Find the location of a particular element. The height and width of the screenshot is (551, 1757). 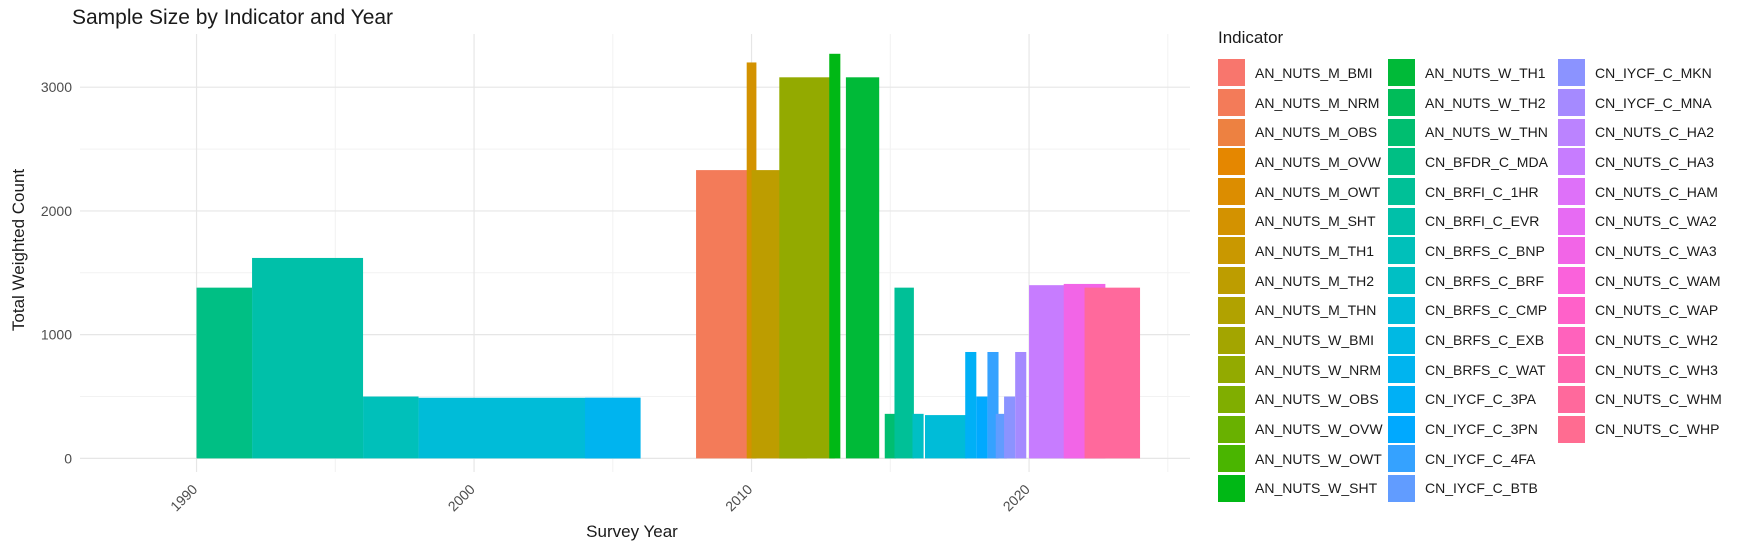

legend-item: CN_NUTS_C_WAM is located at coordinates (1640, 281).